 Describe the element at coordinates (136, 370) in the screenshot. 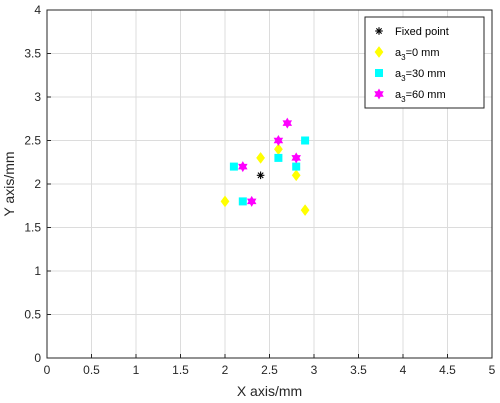

I see `x-tick-label: 1` at that location.